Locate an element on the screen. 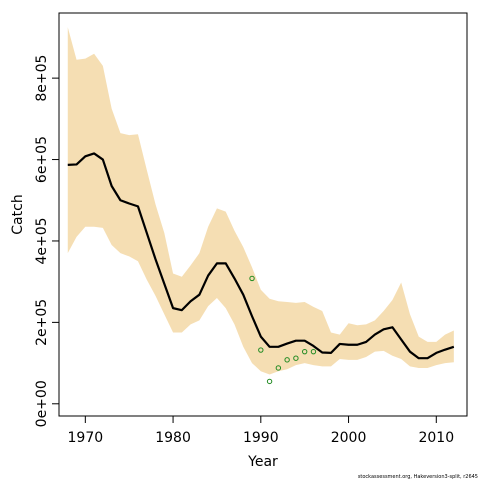 The width and height of the screenshot is (480, 480). y-tick-label: 6e+05 is located at coordinates (42, 159).